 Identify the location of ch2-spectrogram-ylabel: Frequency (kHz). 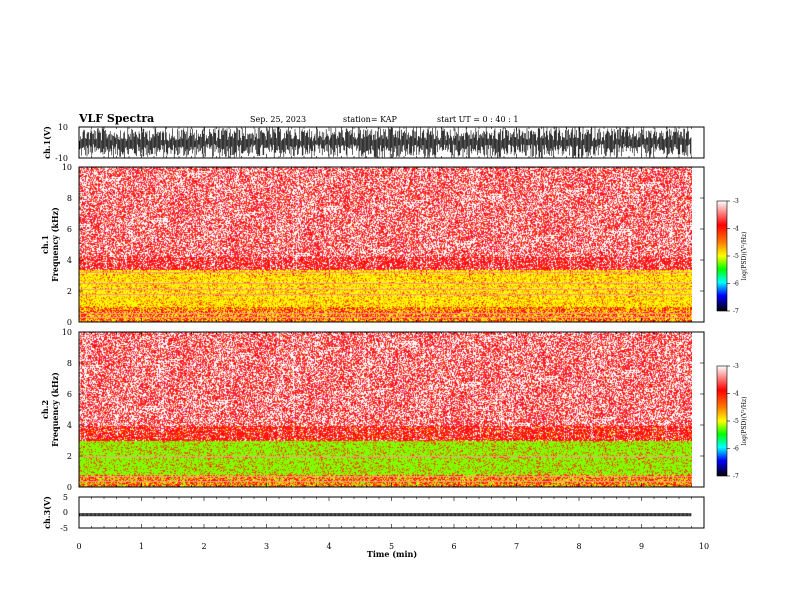
(55, 409).